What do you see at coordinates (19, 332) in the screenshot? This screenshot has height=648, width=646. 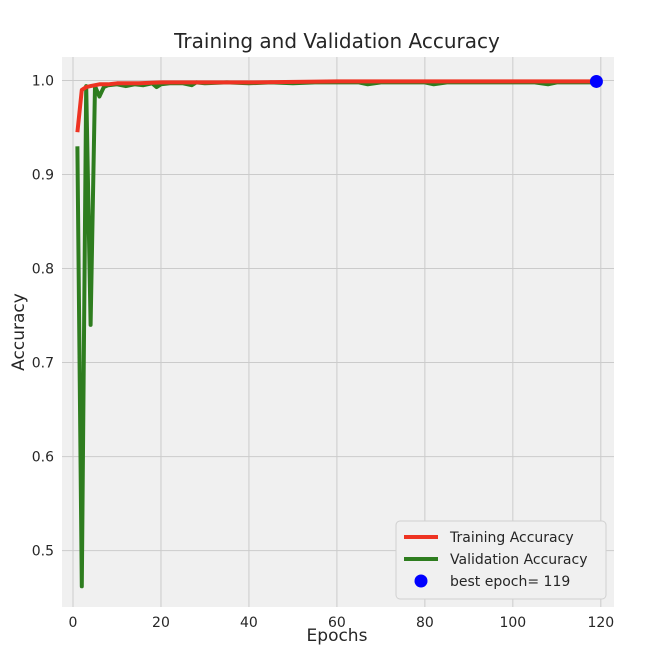 I see `y-axis-label: Accuracy` at bounding box center [19, 332].